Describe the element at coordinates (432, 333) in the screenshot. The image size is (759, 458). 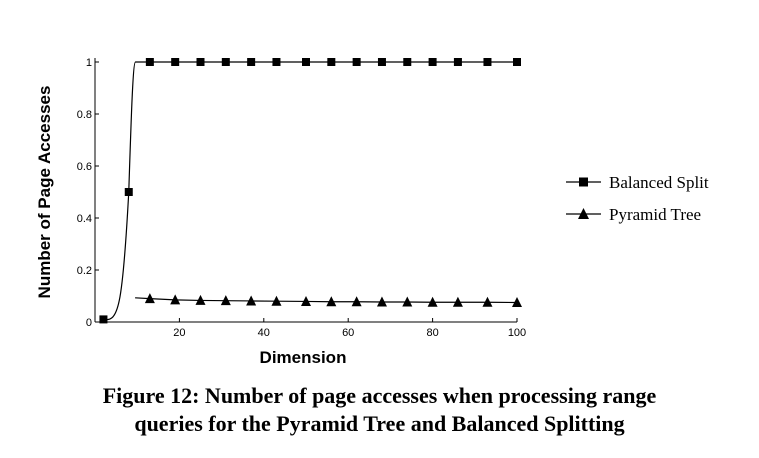
I see `x-tick-label: 80` at that location.